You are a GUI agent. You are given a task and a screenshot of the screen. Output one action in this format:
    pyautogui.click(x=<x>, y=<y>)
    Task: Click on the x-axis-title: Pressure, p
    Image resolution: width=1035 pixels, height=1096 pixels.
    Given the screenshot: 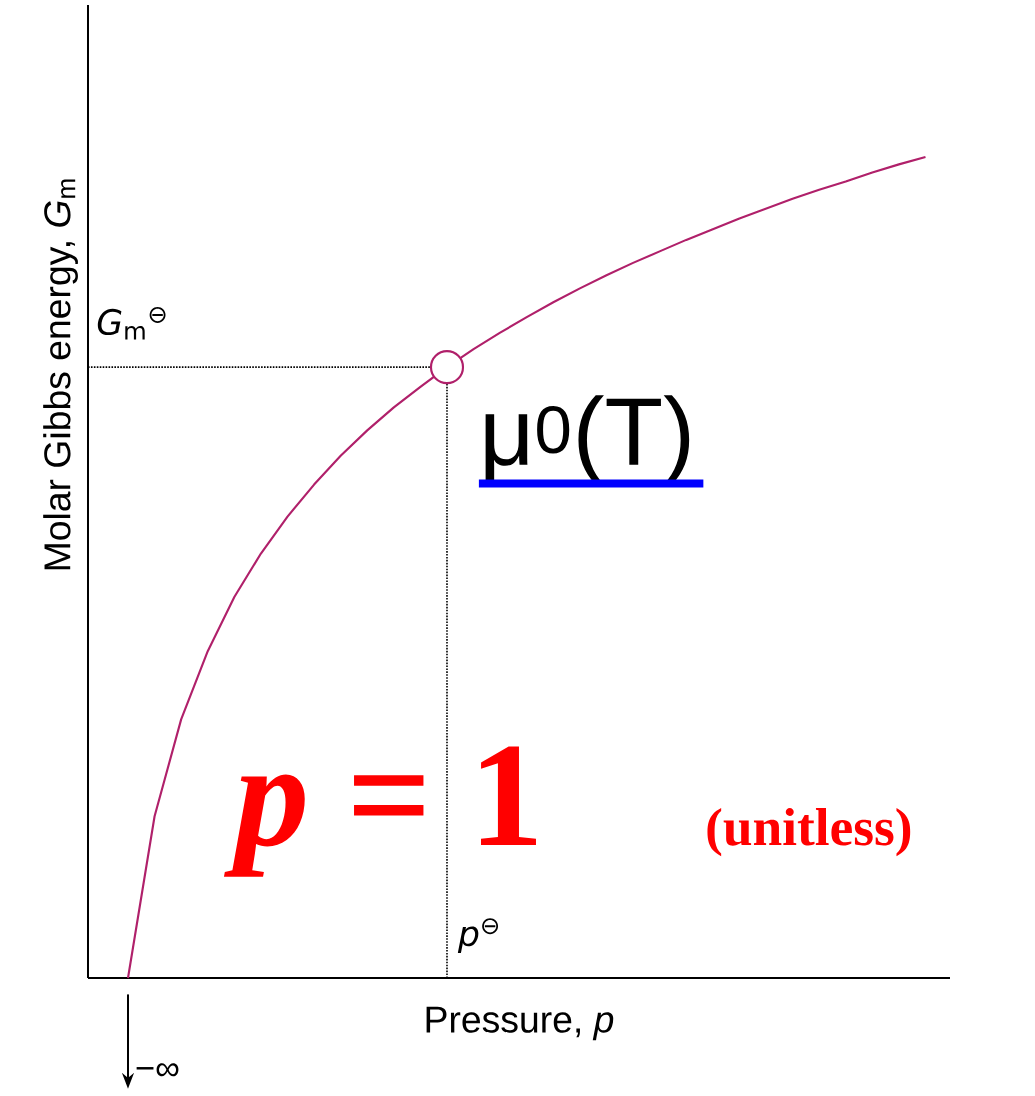 What is the action you would take?
    pyautogui.click(x=520, y=1023)
    